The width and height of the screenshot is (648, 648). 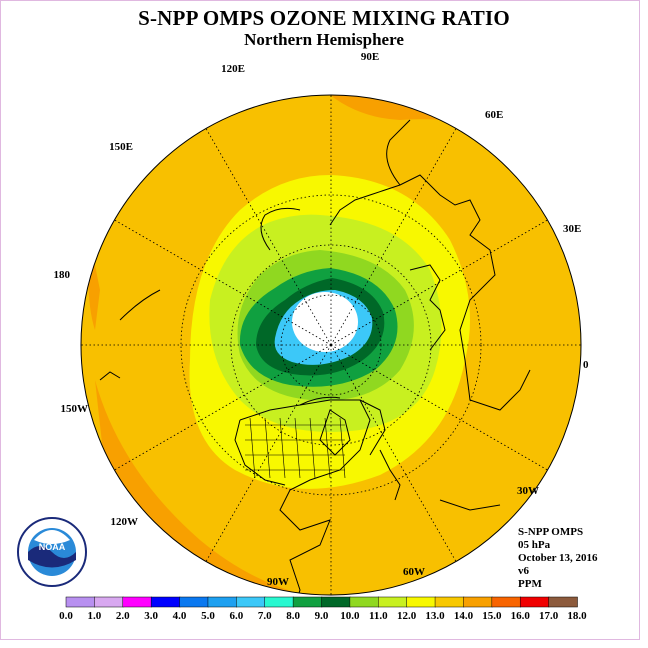 I want to click on chart-subtitle: Northern Hemisphere, so click(x=324, y=39).